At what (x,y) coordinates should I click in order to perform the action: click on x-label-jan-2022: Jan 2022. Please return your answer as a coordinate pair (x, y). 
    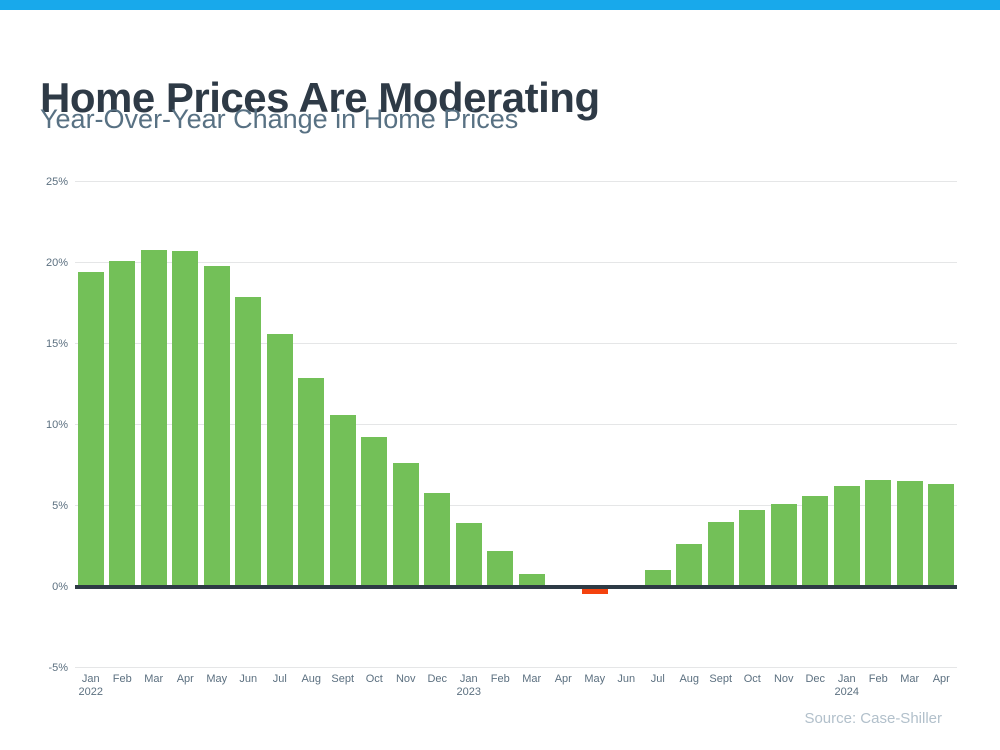
    Looking at the image, I should click on (90, 685).